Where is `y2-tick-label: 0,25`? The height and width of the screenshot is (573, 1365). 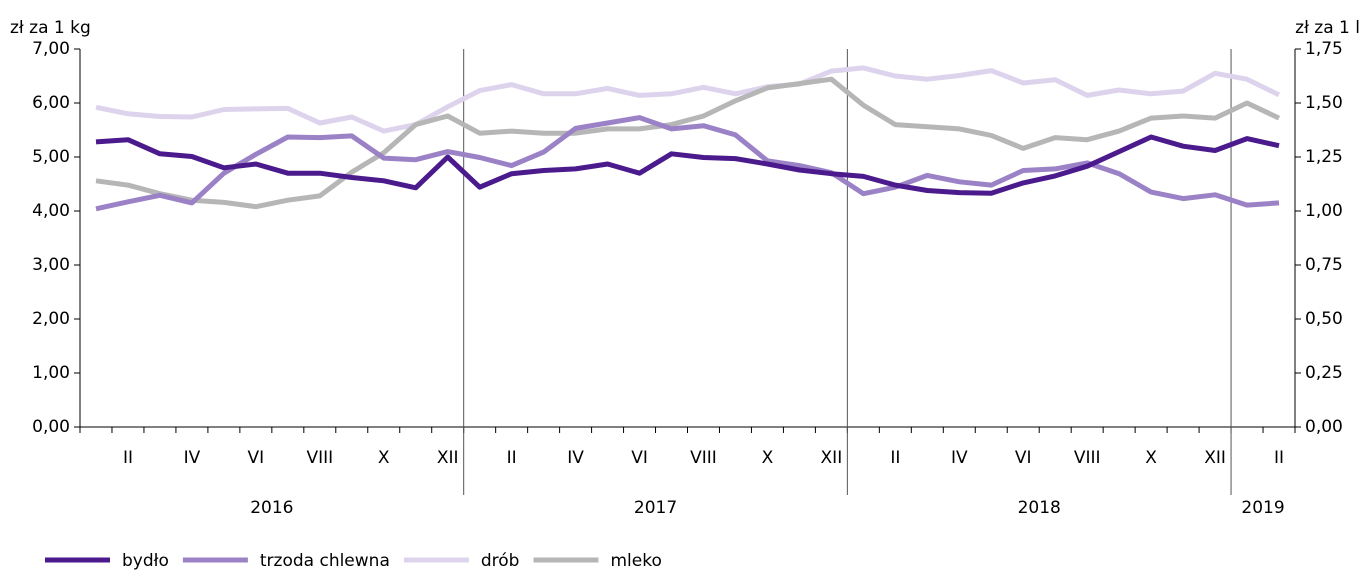 y2-tick-label: 0,25 is located at coordinates (1324, 373).